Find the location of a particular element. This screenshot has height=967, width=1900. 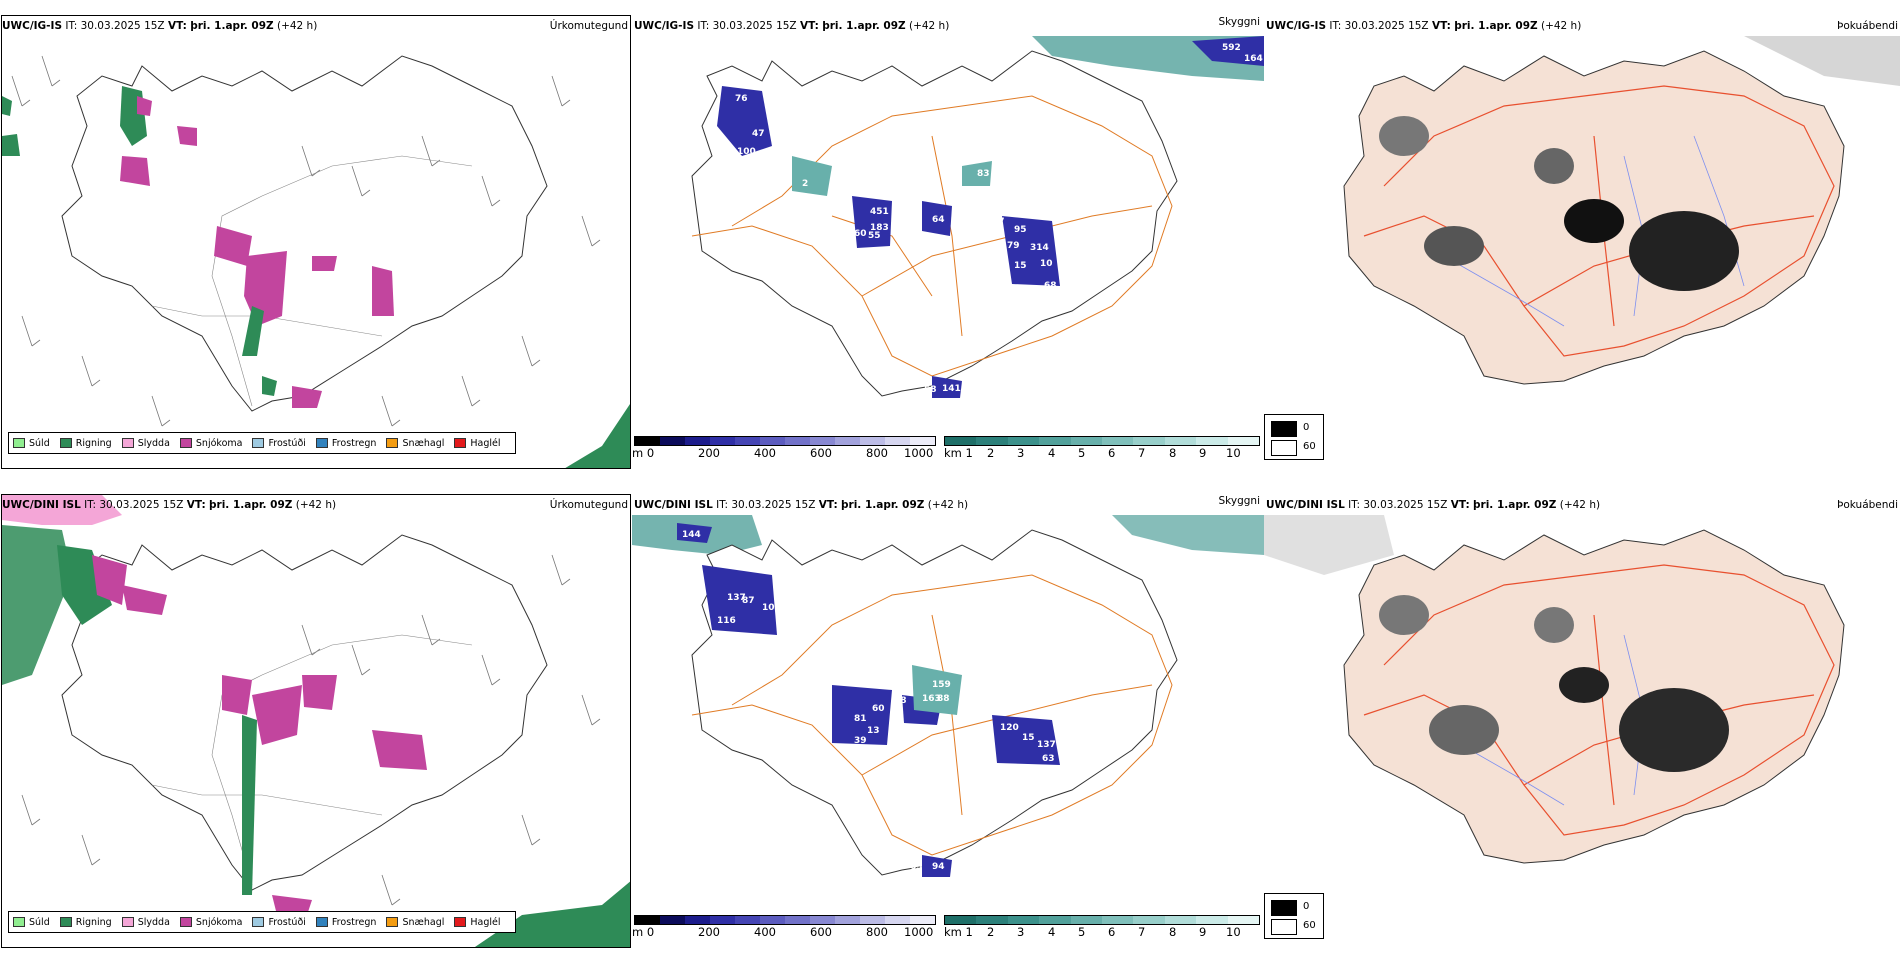

vis-label: 163 is located at coordinates (931, 699).